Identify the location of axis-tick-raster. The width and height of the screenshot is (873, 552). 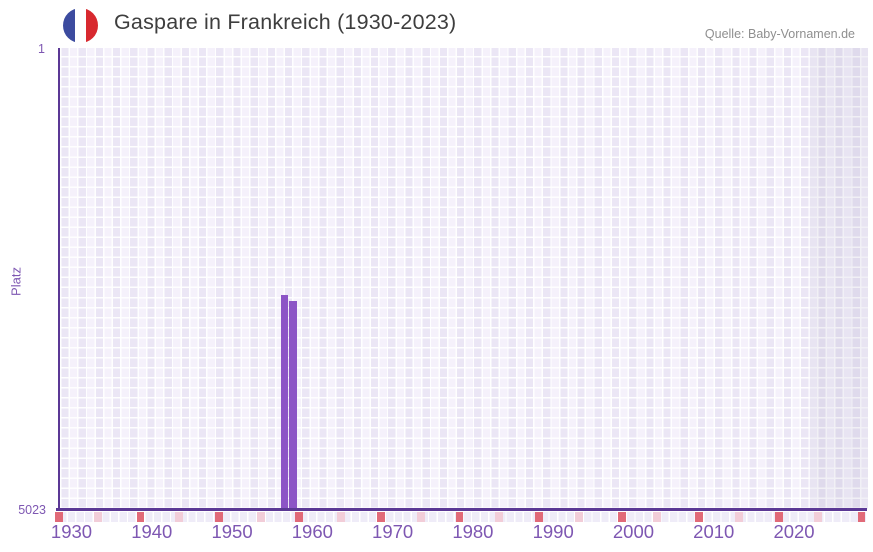
(460, 516).